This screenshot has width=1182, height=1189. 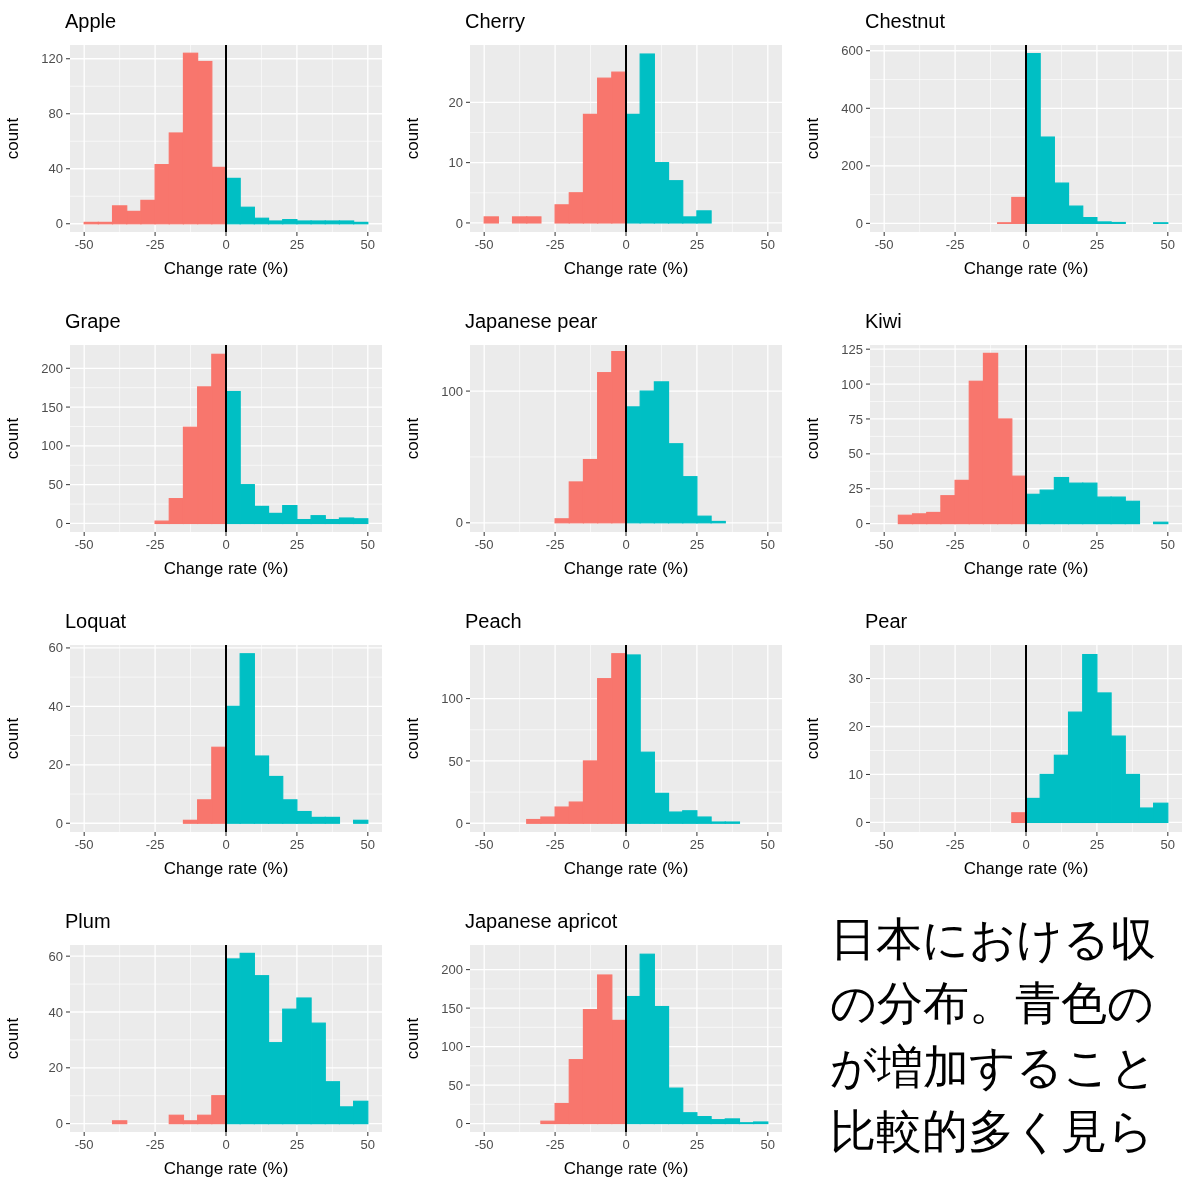 I want to click on chart-title: Japanese apricot, so click(x=541, y=921).